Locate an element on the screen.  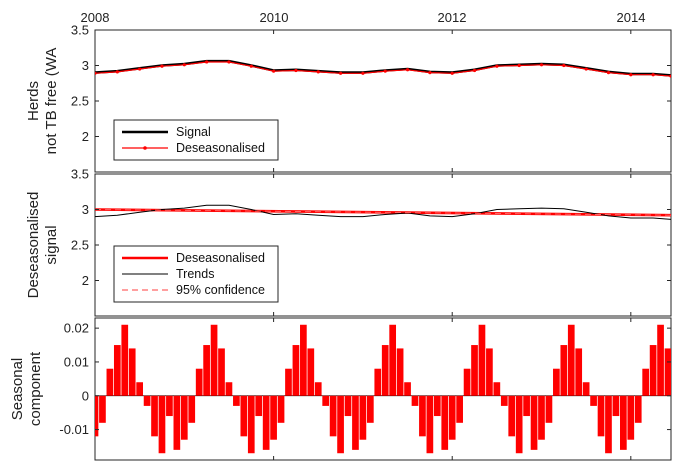
y-tick-label: 0.01 is located at coordinates (76, 361).